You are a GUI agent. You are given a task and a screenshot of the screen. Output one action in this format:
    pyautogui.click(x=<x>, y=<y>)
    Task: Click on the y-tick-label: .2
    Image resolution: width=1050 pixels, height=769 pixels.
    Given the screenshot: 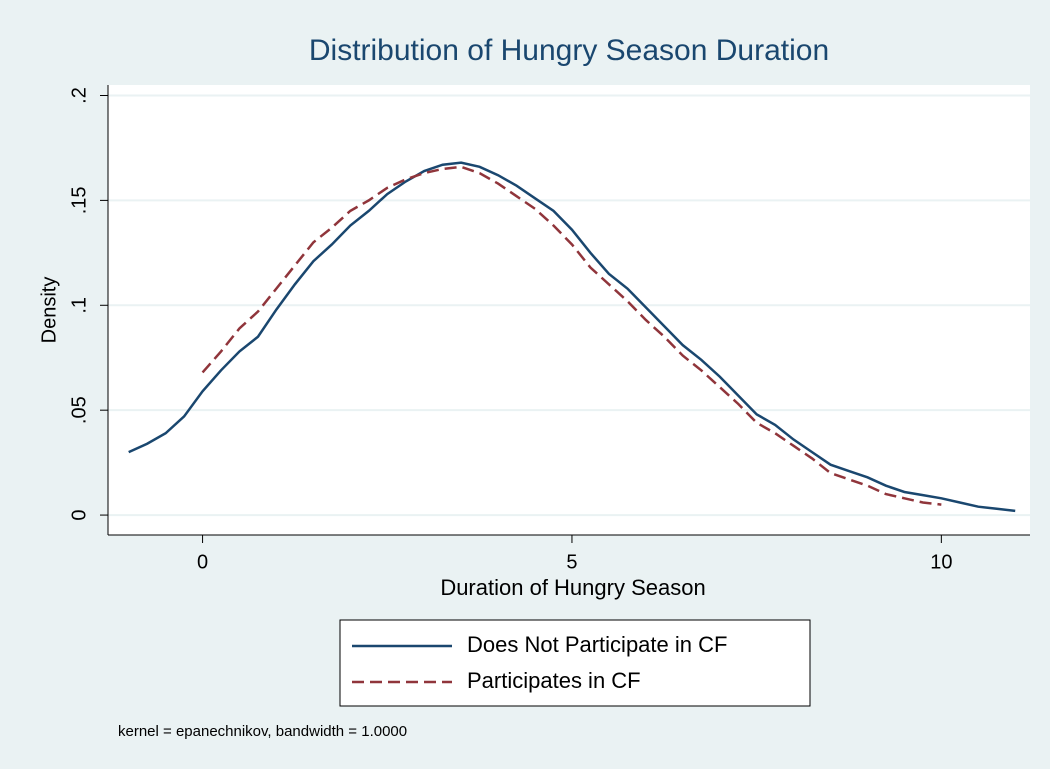 What is the action you would take?
    pyautogui.click(x=79, y=95)
    